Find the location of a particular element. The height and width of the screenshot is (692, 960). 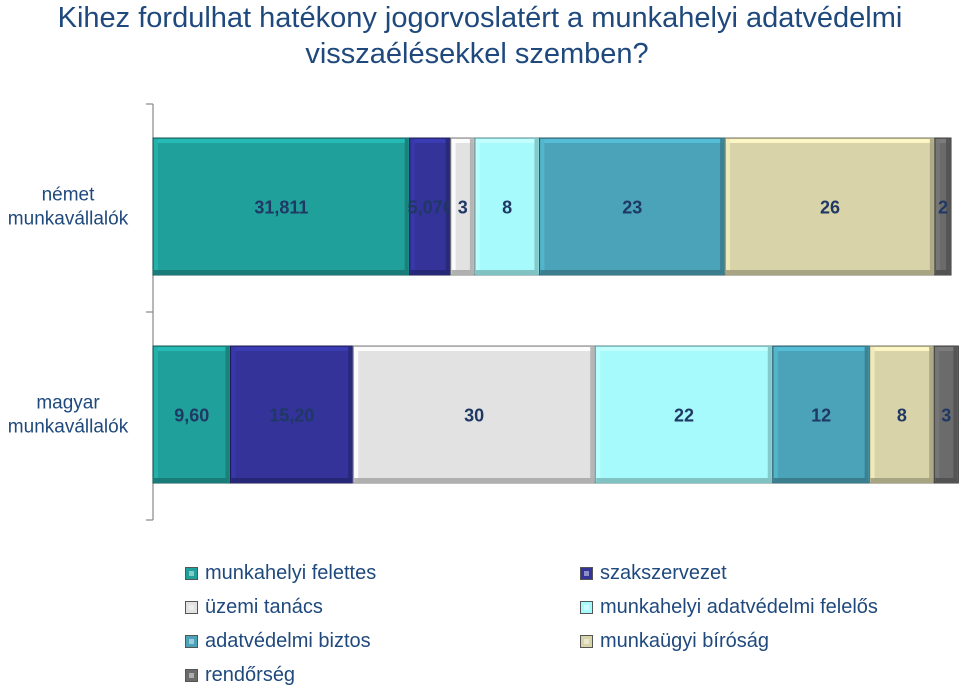

category-label: magyar is located at coordinates (68, 403).